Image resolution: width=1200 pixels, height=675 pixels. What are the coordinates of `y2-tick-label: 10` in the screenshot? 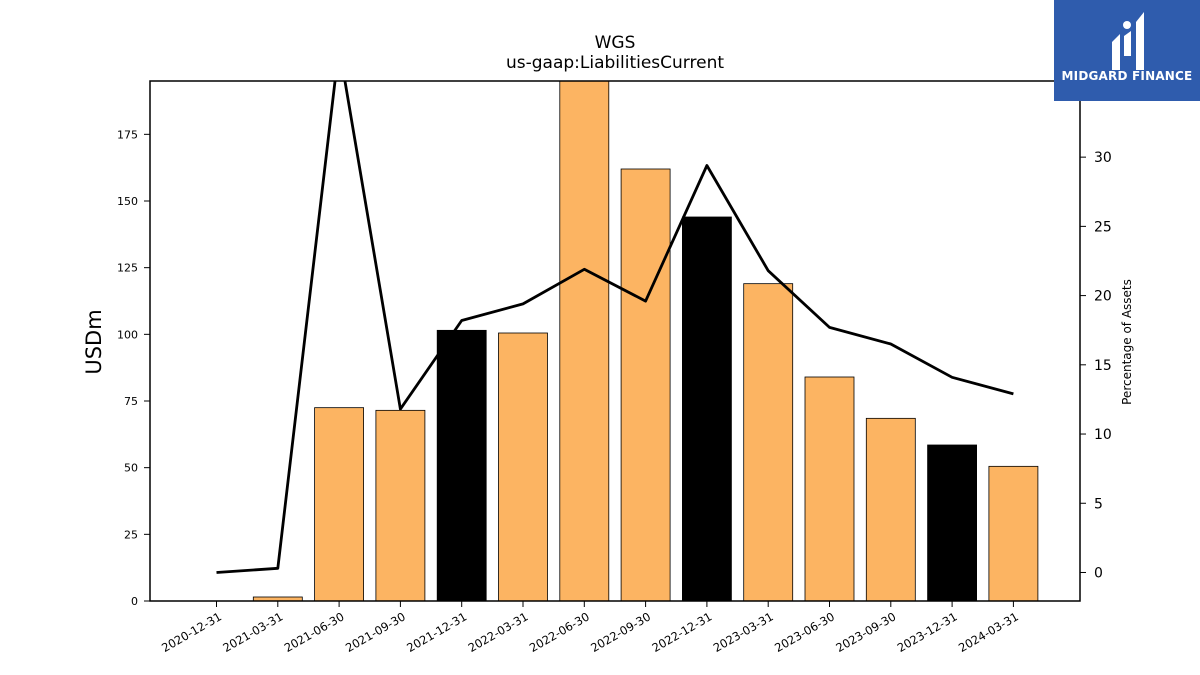 It's located at (1103, 435).